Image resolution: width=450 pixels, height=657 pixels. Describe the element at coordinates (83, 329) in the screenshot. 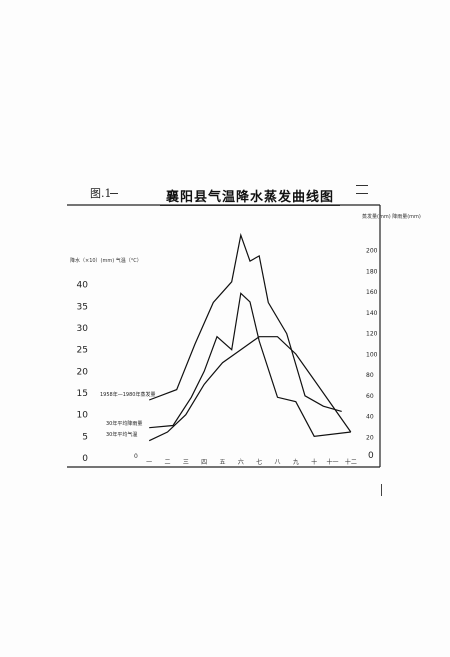

I see `left-tick-label: 30` at that location.